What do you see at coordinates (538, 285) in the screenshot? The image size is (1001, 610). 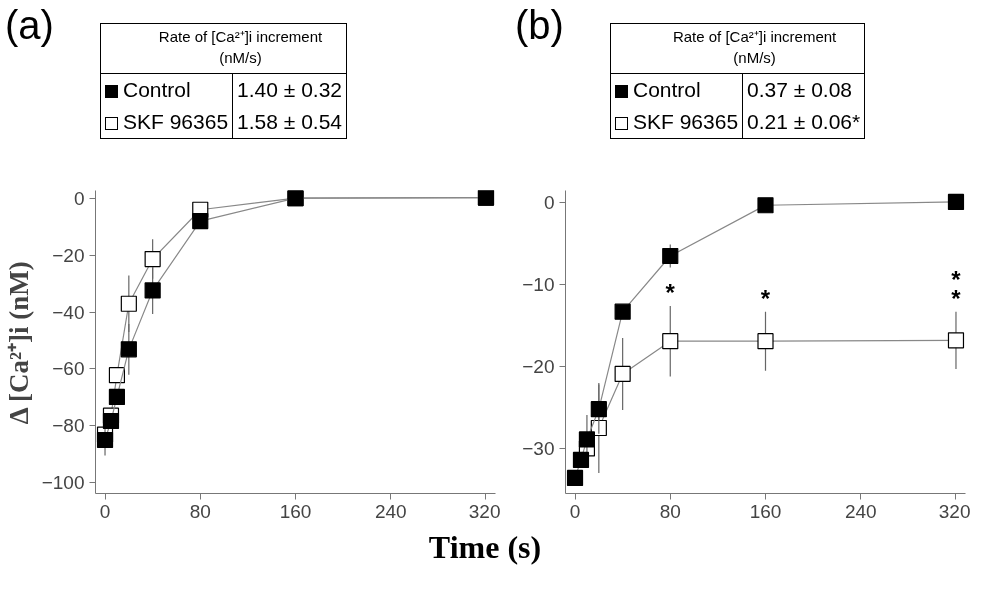 I see `y-tick-label: −10` at bounding box center [538, 285].